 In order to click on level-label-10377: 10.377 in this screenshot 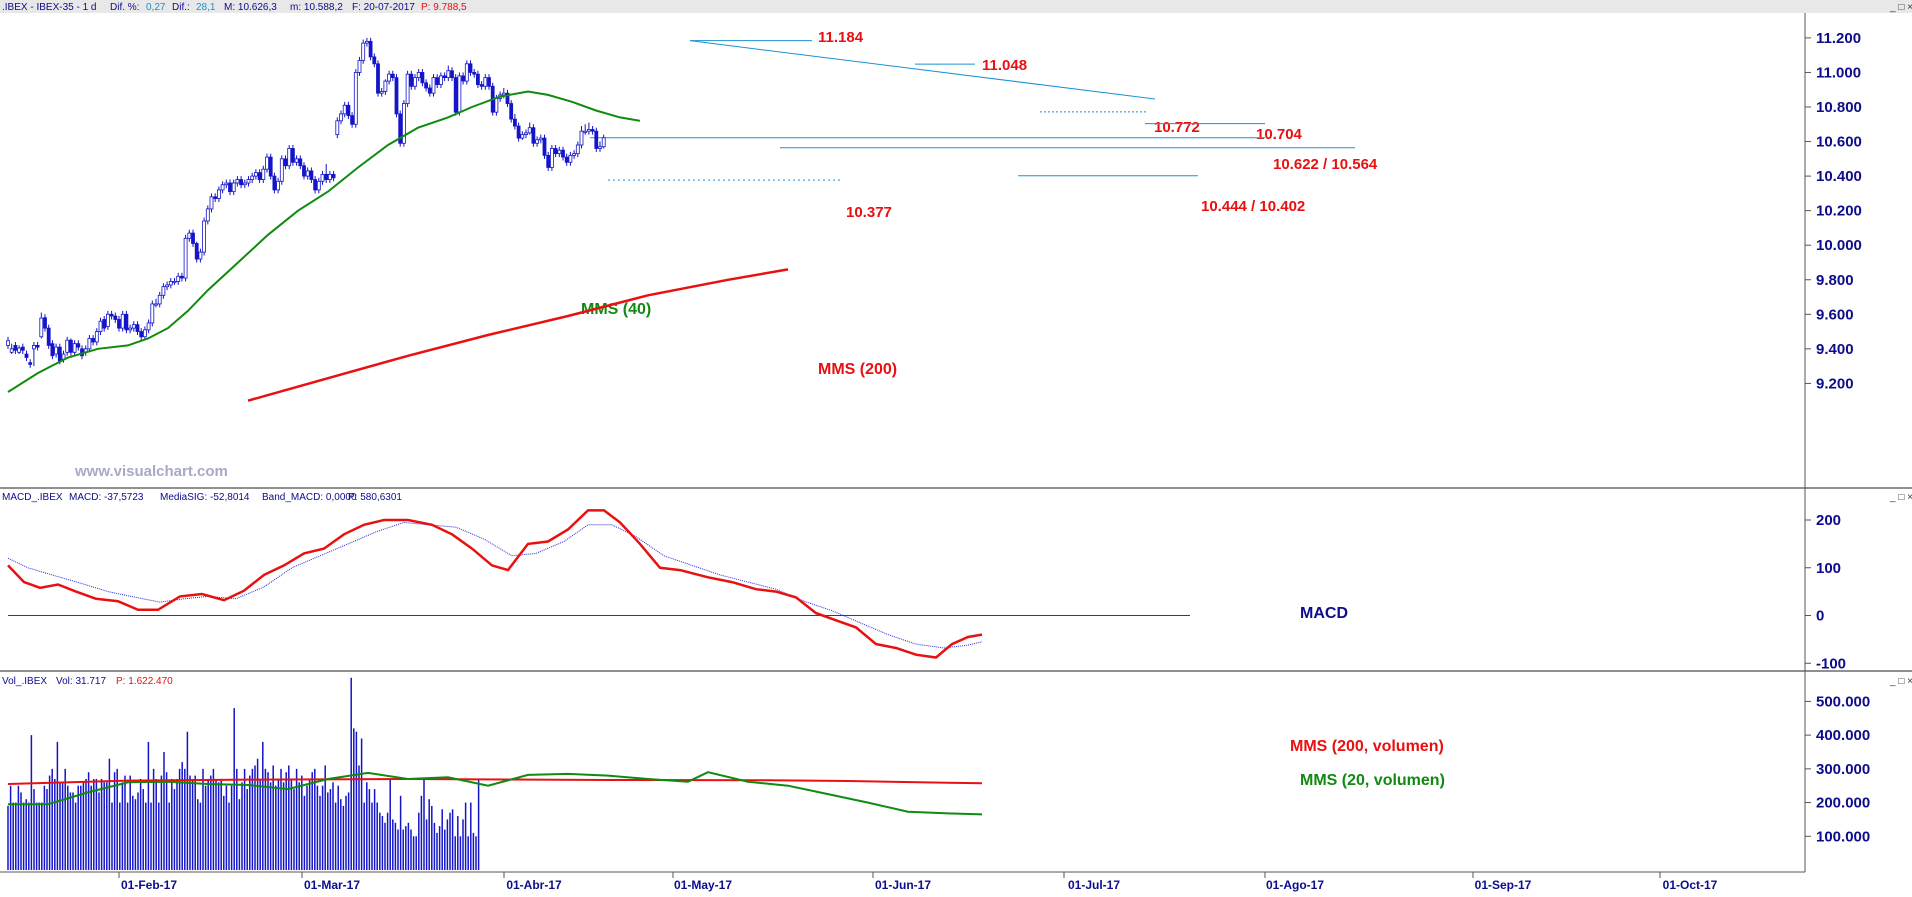, I will do `click(869, 212)`.